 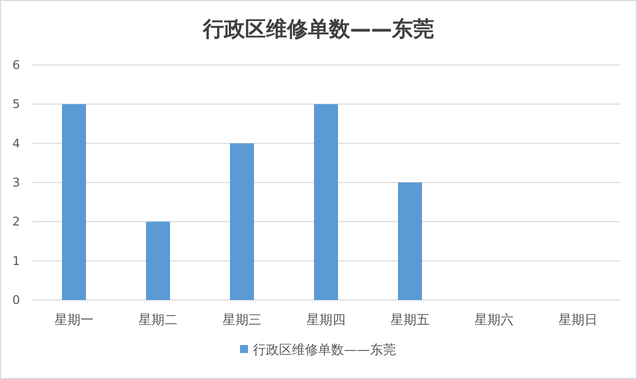 What do you see at coordinates (242, 320) in the screenshot?
I see `x-tick-label: 星期三` at bounding box center [242, 320].